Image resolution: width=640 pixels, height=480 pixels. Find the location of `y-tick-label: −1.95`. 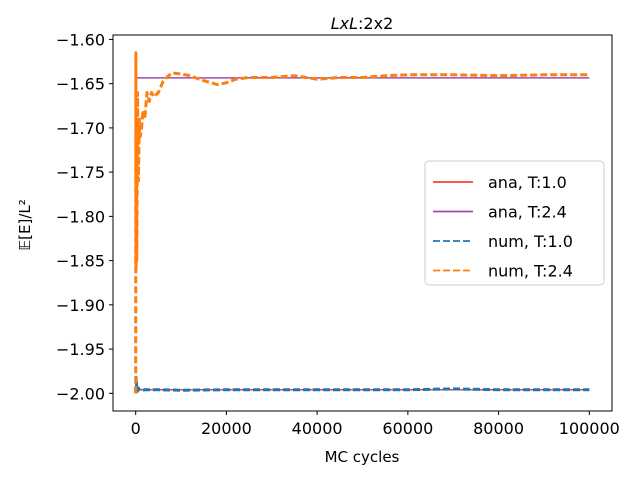

y-tick-label: −1.95 is located at coordinates (80, 349).